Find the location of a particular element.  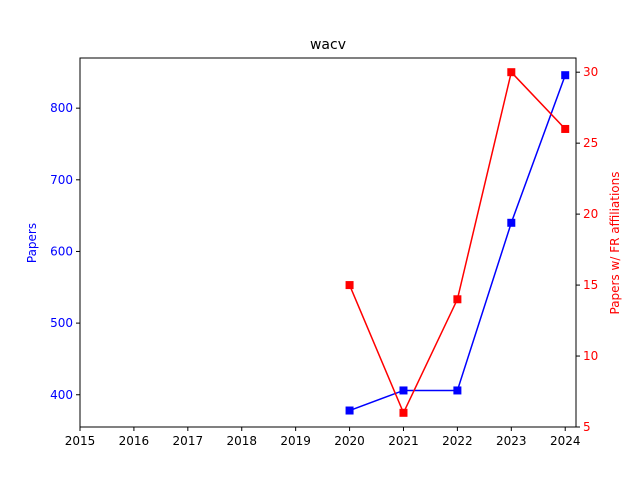

y-axis-left-label: Papers is located at coordinates (32, 243).